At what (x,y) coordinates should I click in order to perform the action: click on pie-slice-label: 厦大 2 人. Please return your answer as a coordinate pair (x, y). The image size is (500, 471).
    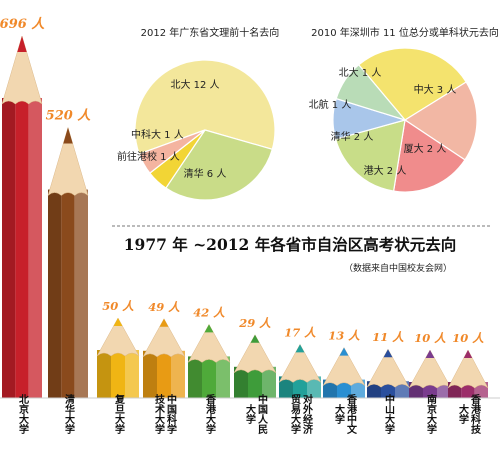
    Looking at the image, I should click on (425, 148).